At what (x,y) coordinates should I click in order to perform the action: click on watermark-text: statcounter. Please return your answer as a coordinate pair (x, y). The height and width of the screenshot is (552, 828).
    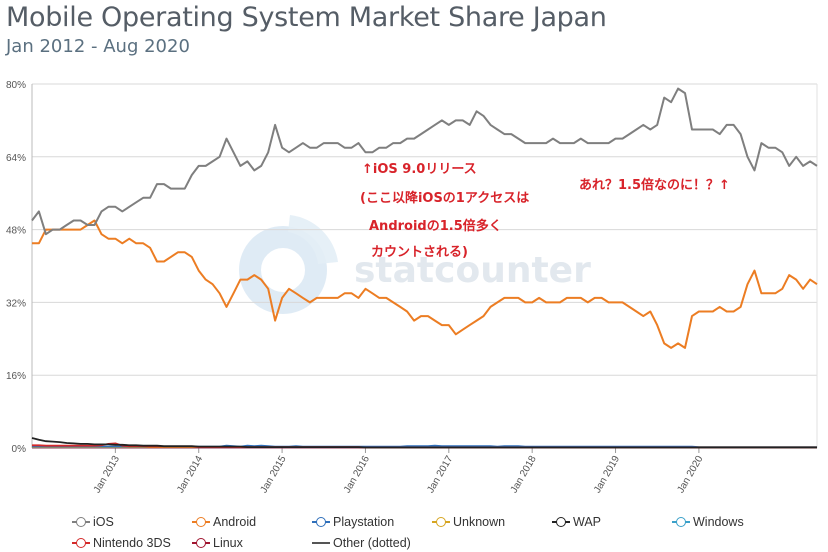
    Looking at the image, I should click on (472, 270).